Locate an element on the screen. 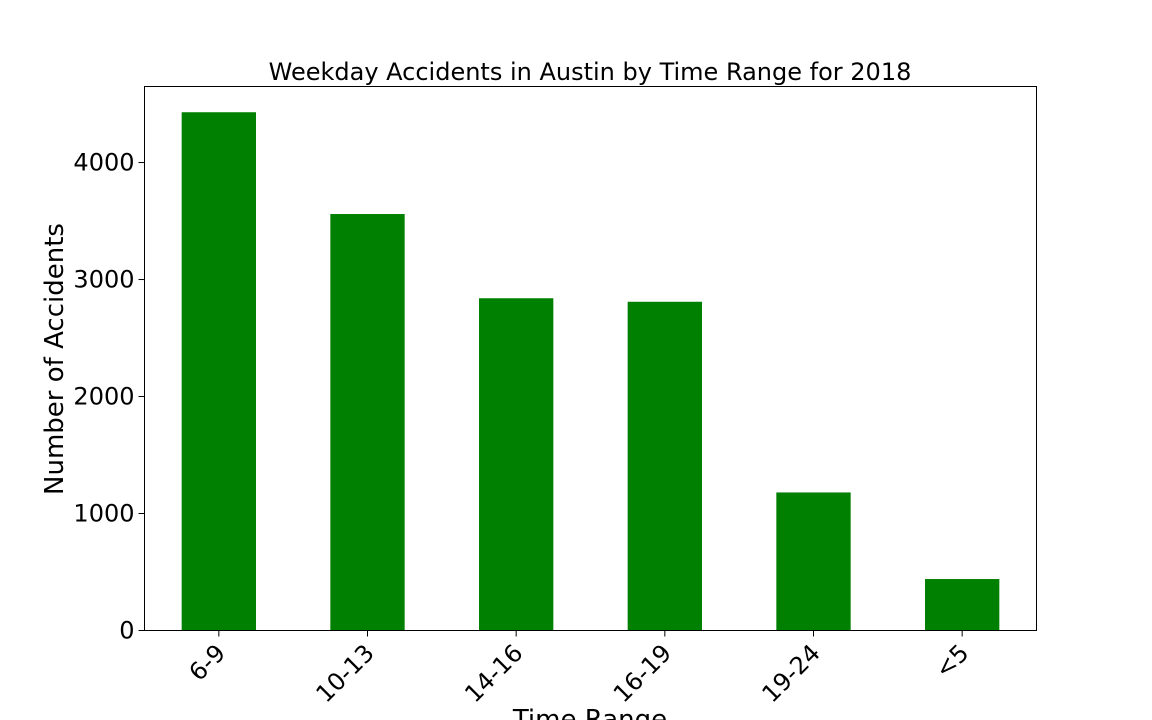 The image size is (1152, 720). x-tick-label-5: <5 is located at coordinates (952, 661).